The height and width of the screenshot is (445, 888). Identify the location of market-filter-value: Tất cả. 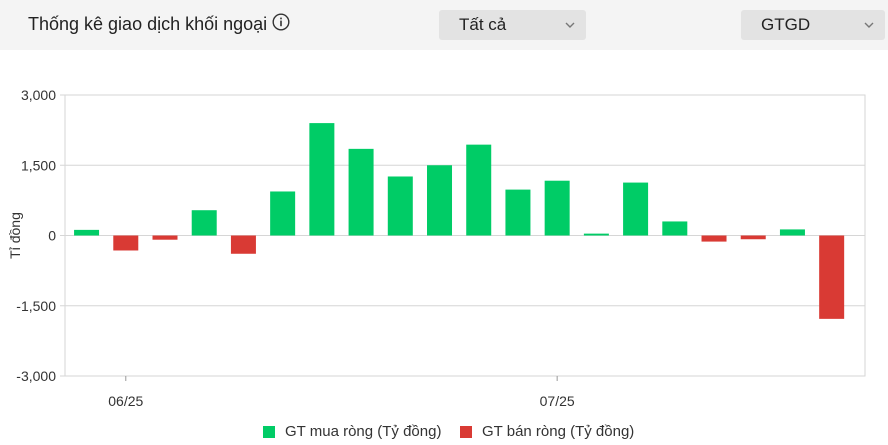
(483, 24).